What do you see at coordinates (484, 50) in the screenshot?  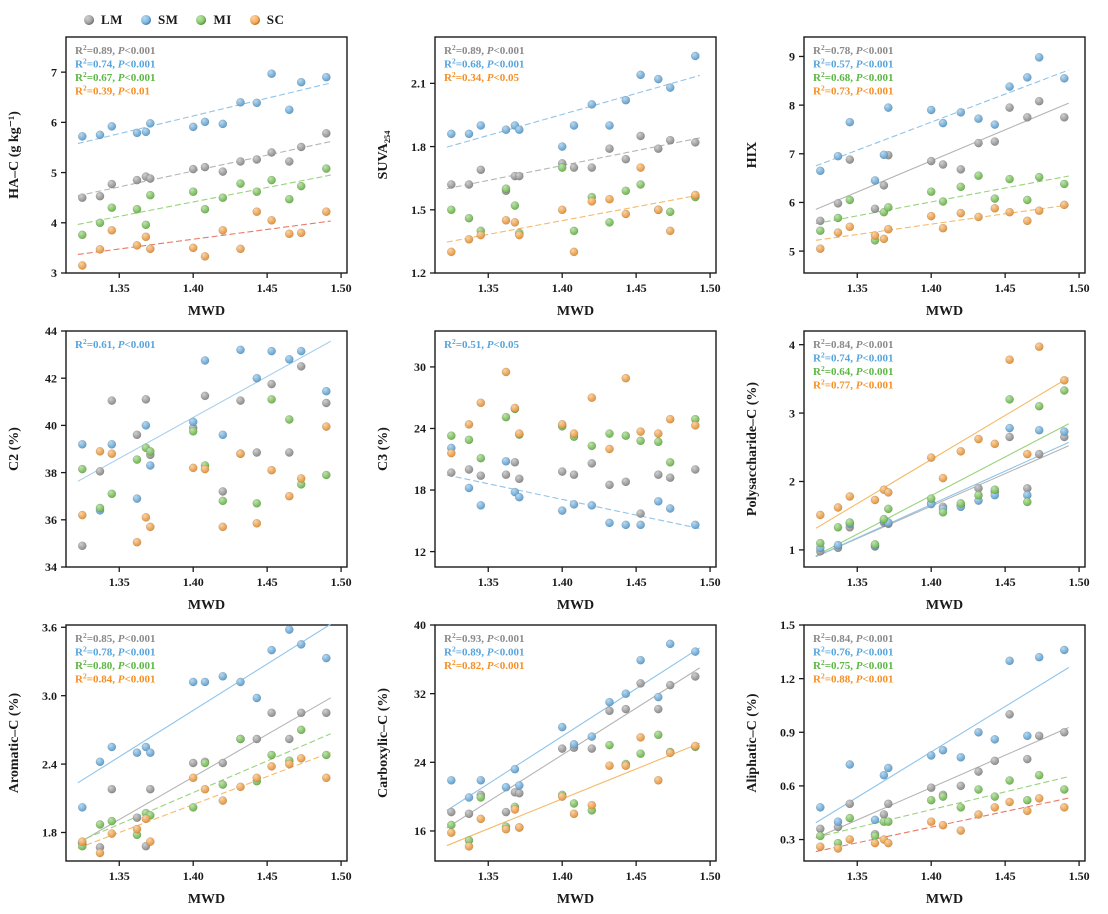 I see `stats-suva254-0: R2=0.89, P<0.001` at bounding box center [484, 50].